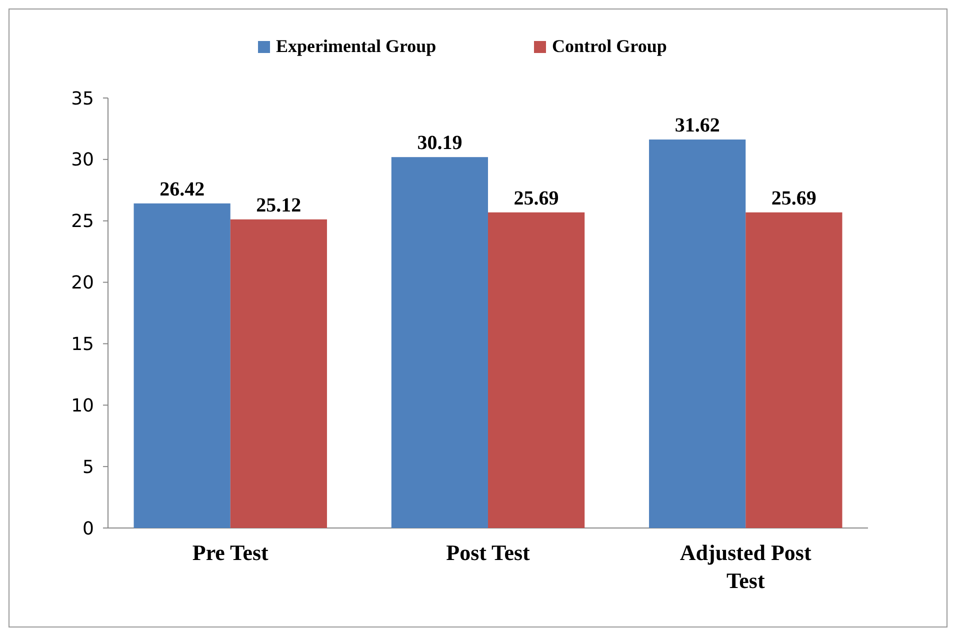 Image resolution: width=958 pixels, height=636 pixels. Describe the element at coordinates (356, 46) in the screenshot. I see `legend-label: Experimental Group` at that location.